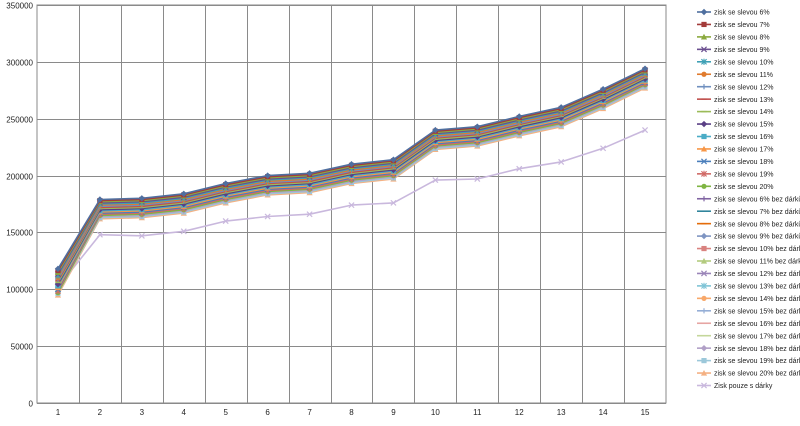 Image resolution: width=800 pixels, height=426 pixels. I want to click on y-tick-label: 250000, so click(19, 120).